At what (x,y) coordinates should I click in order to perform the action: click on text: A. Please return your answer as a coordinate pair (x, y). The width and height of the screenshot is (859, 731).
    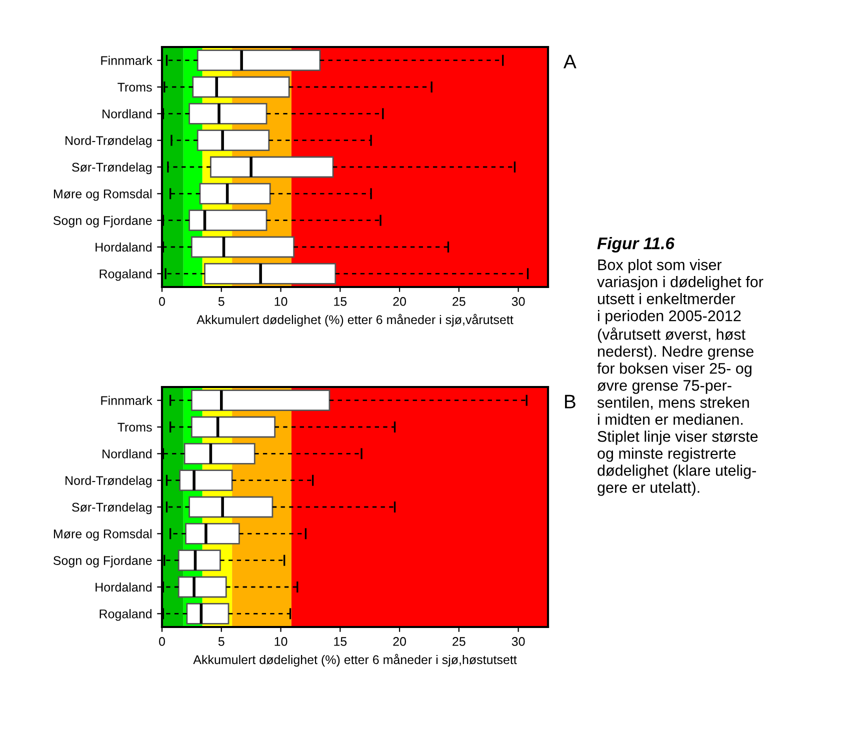
    Looking at the image, I should click on (569, 61).